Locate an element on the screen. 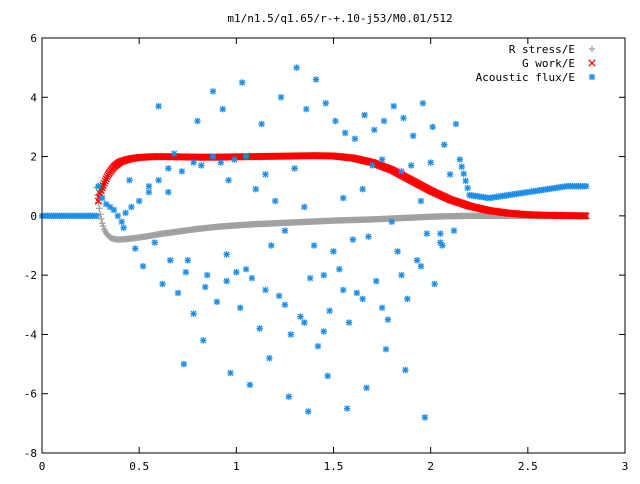  x-tick-label: 1.5 is located at coordinates (334, 466).